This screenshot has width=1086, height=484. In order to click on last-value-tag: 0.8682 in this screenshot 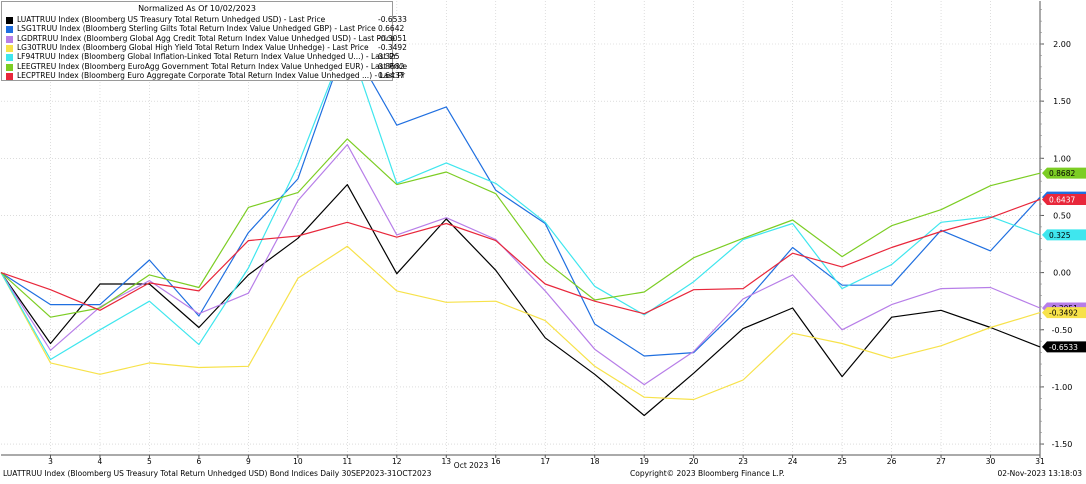, I will do `click(1064, 173)`.